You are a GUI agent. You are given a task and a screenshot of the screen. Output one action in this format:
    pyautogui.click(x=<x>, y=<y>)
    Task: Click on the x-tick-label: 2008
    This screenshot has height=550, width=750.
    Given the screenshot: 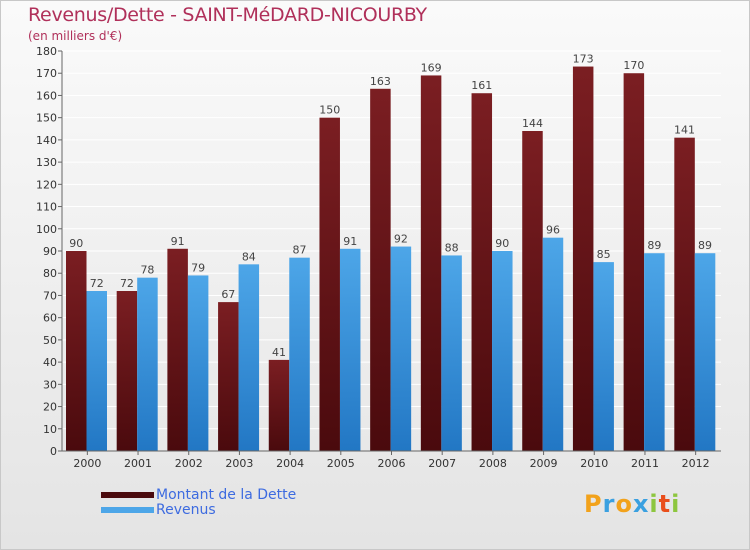 What is the action you would take?
    pyautogui.click(x=493, y=463)
    